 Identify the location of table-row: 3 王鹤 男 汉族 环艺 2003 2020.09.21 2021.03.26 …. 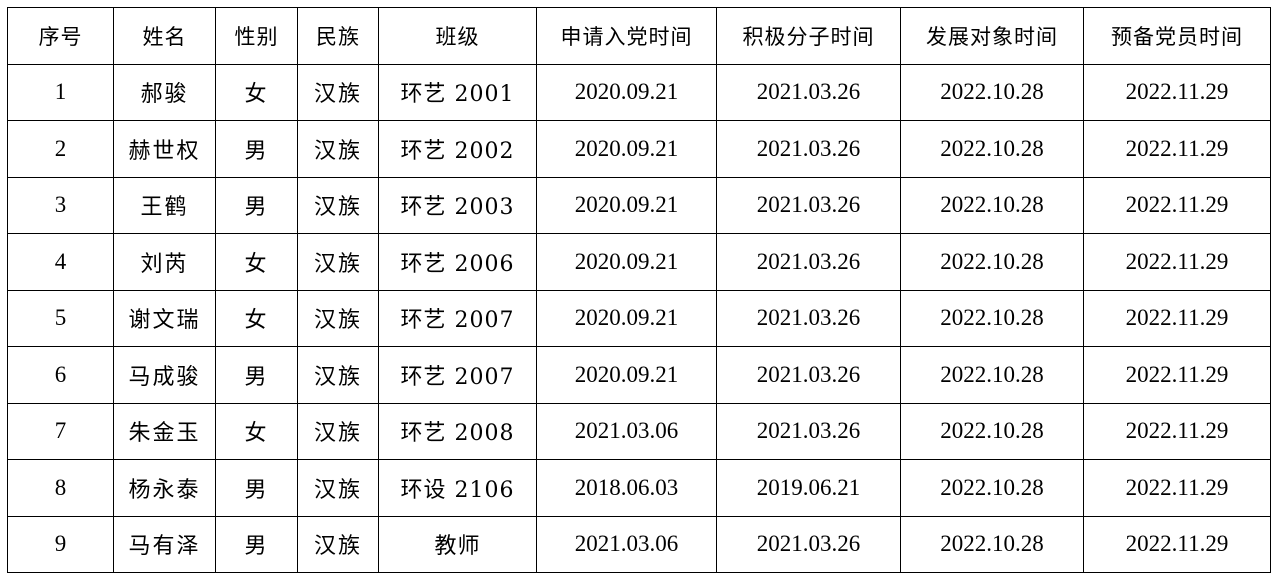
(639, 205).